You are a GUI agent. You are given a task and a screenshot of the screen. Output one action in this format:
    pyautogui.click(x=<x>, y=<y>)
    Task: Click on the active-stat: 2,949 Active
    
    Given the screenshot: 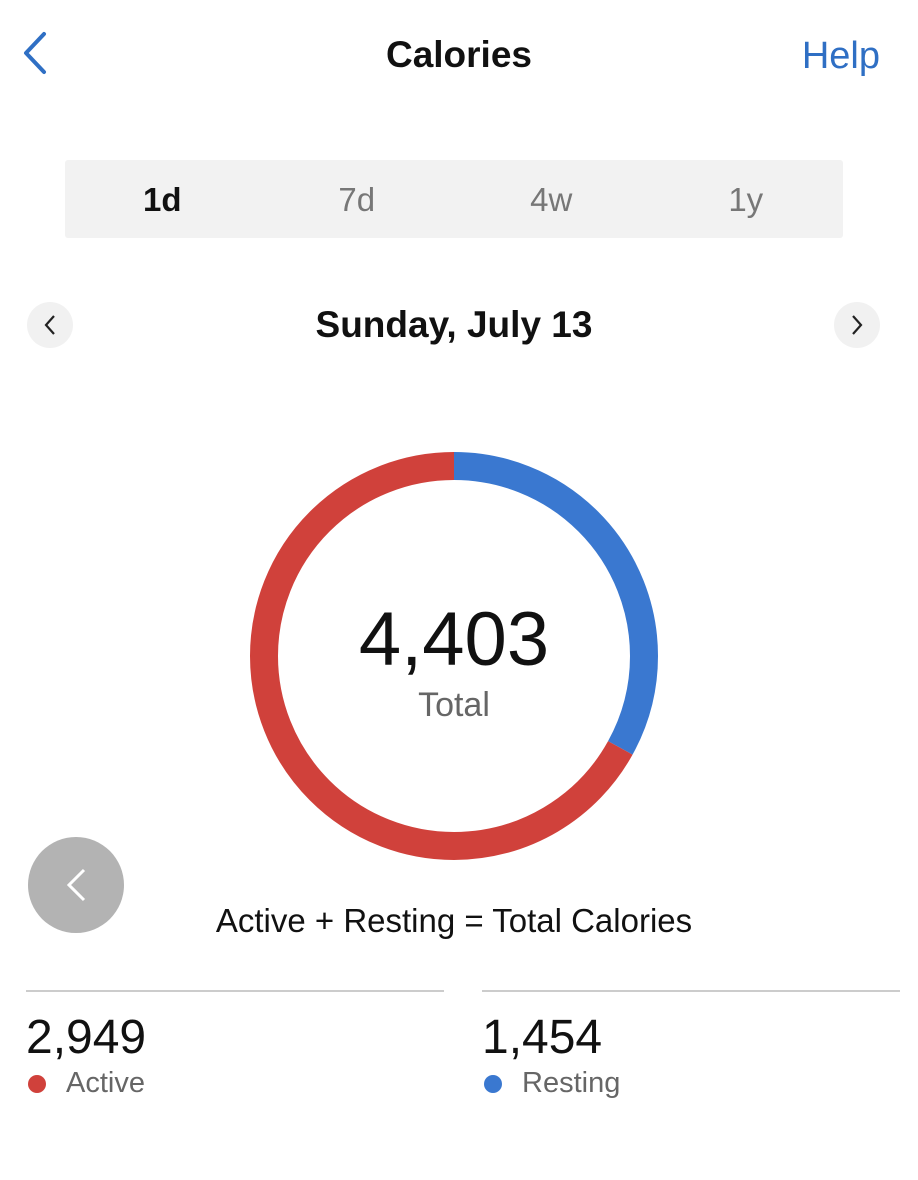 What is the action you would take?
    pyautogui.click(x=235, y=1045)
    